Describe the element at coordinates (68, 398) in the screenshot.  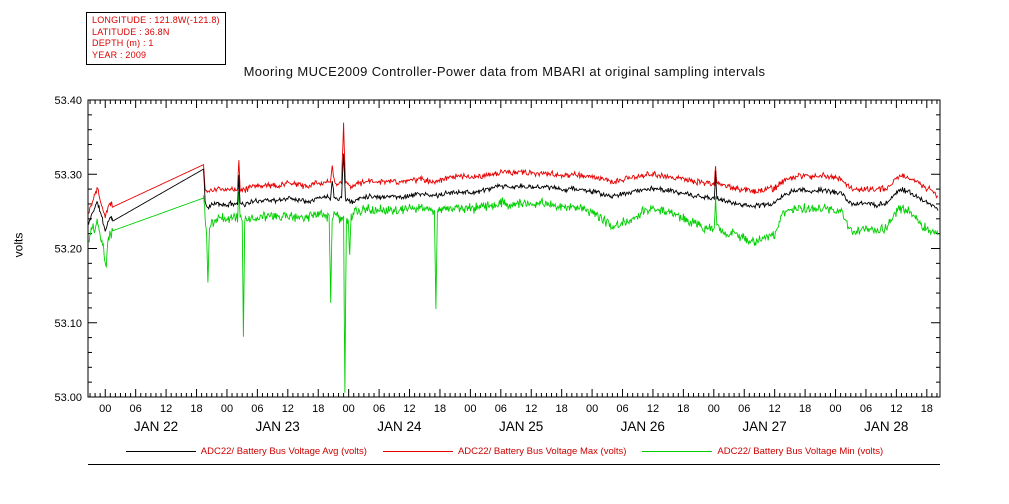
I see `svg-text: 53.00` at that location.